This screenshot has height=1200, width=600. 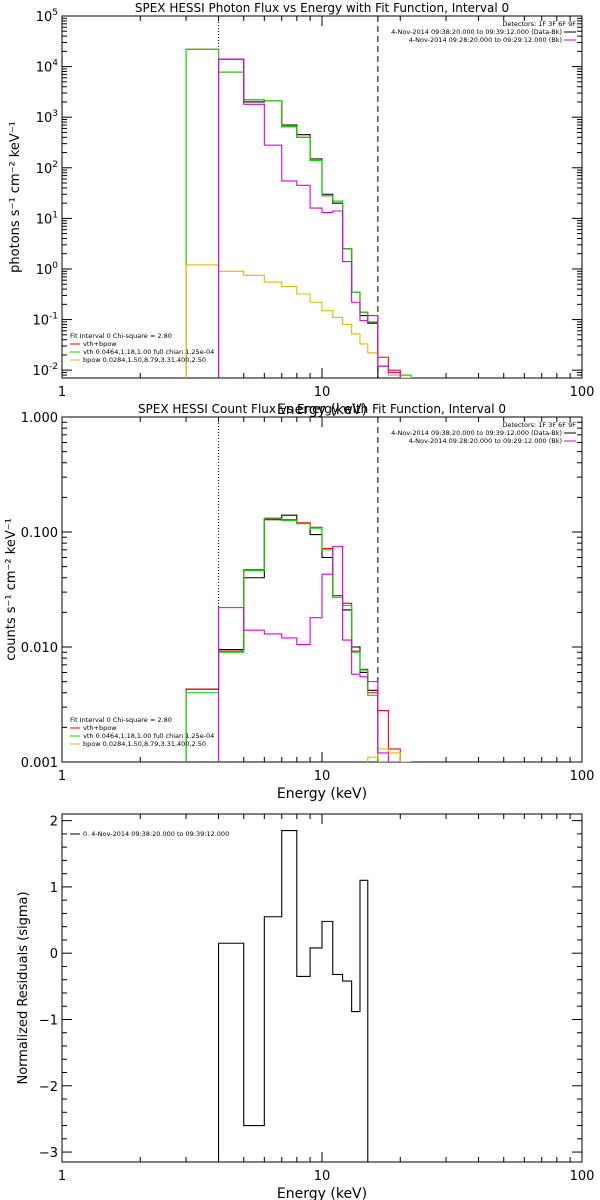 What do you see at coordinates (47, 67) in the screenshot?
I see `y-tick-label: 10⁴` at bounding box center [47, 67].